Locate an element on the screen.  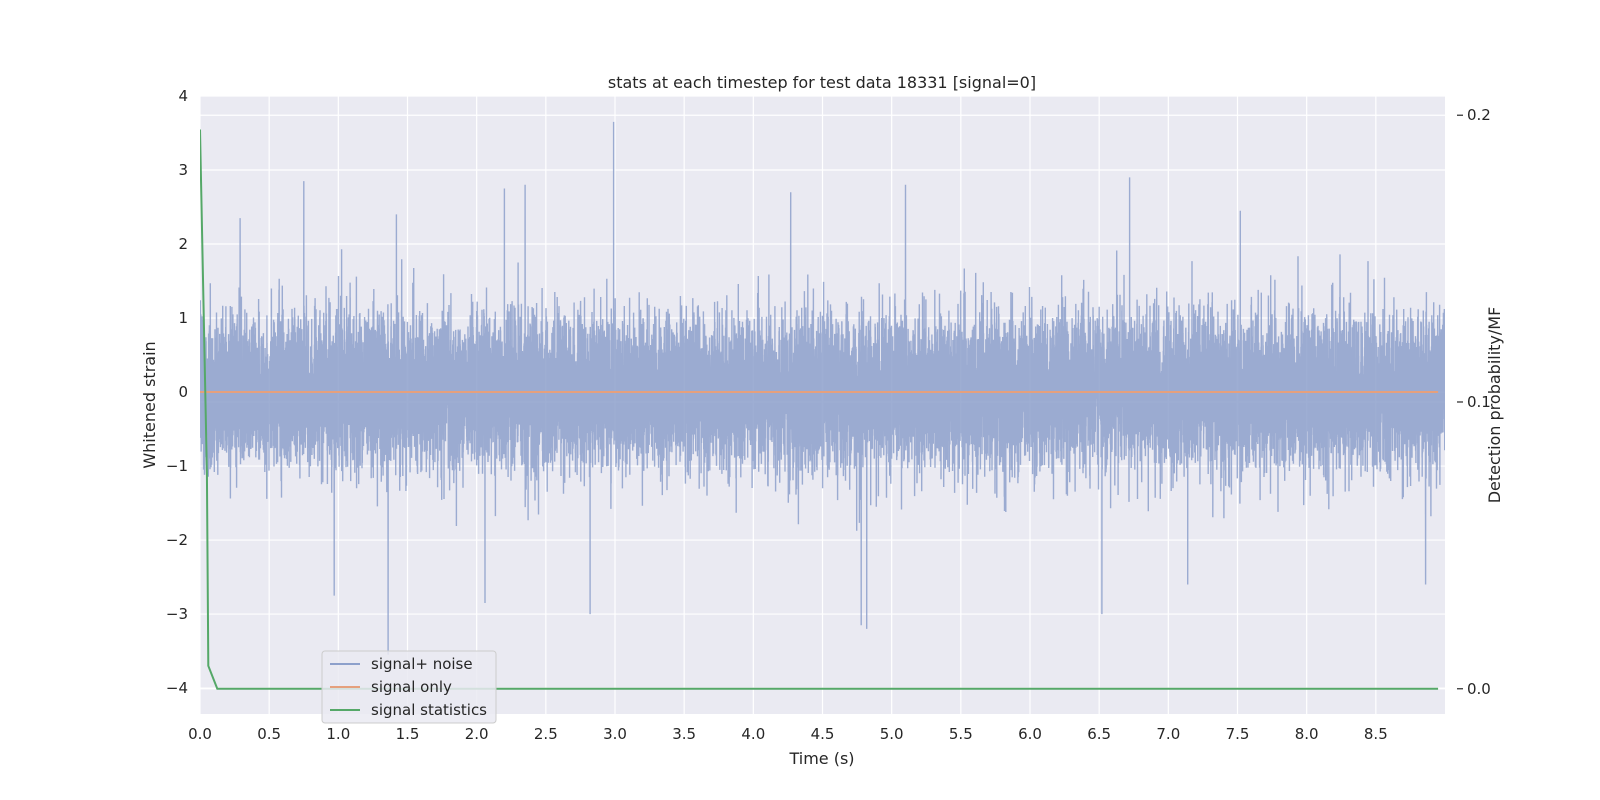
x-tick-label: 5.5 is located at coordinates (961, 734).